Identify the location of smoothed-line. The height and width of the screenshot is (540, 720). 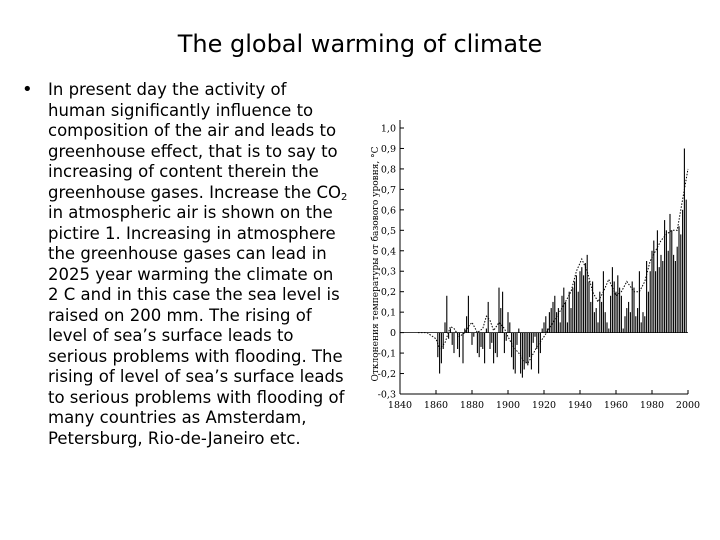
(553, 266).